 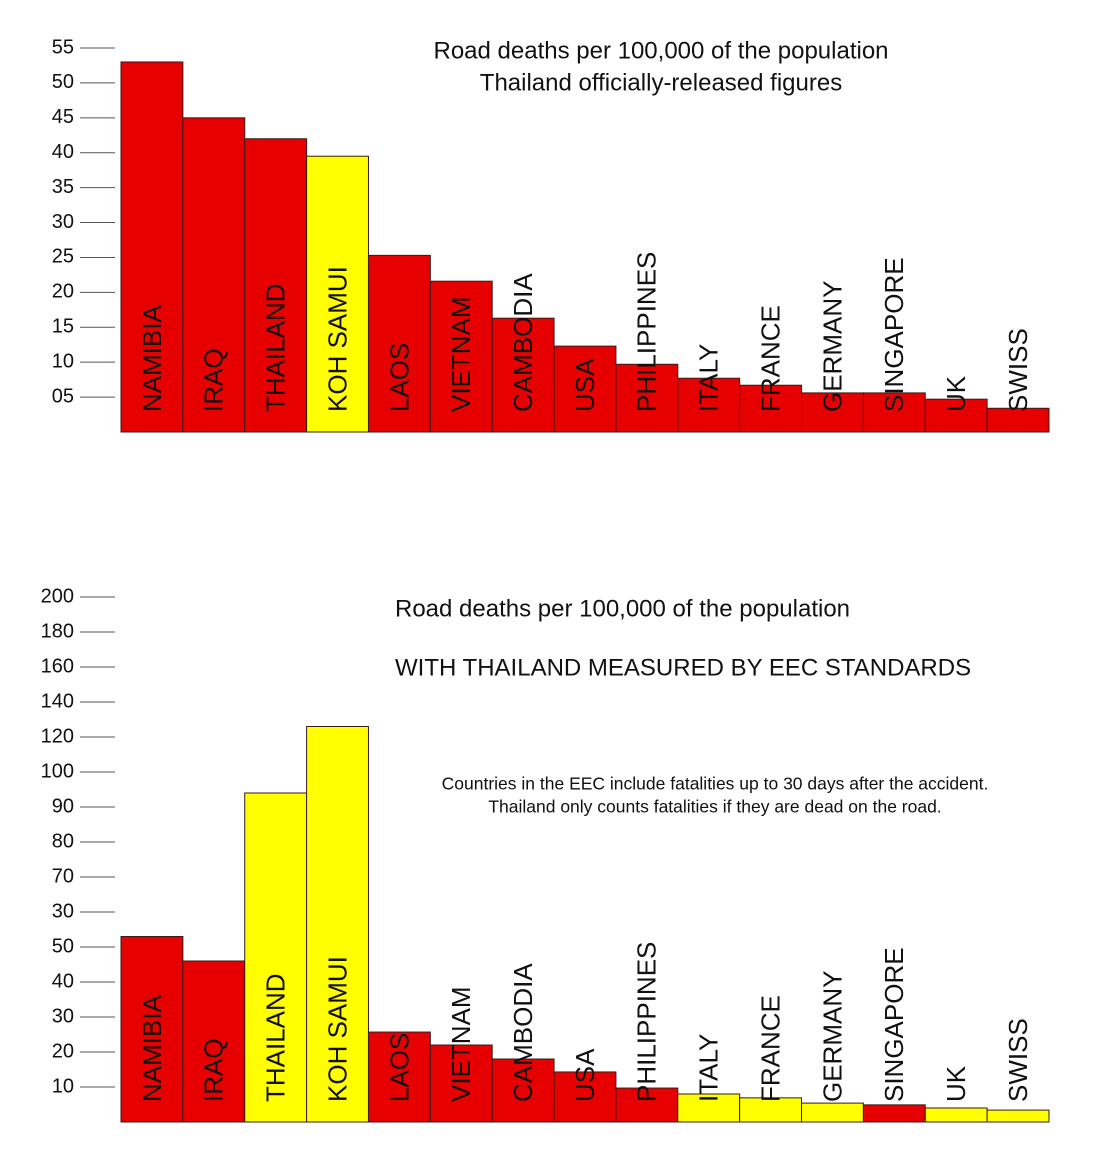 What do you see at coordinates (57, 631) in the screenshot?
I see `y-tick-label: 180` at bounding box center [57, 631].